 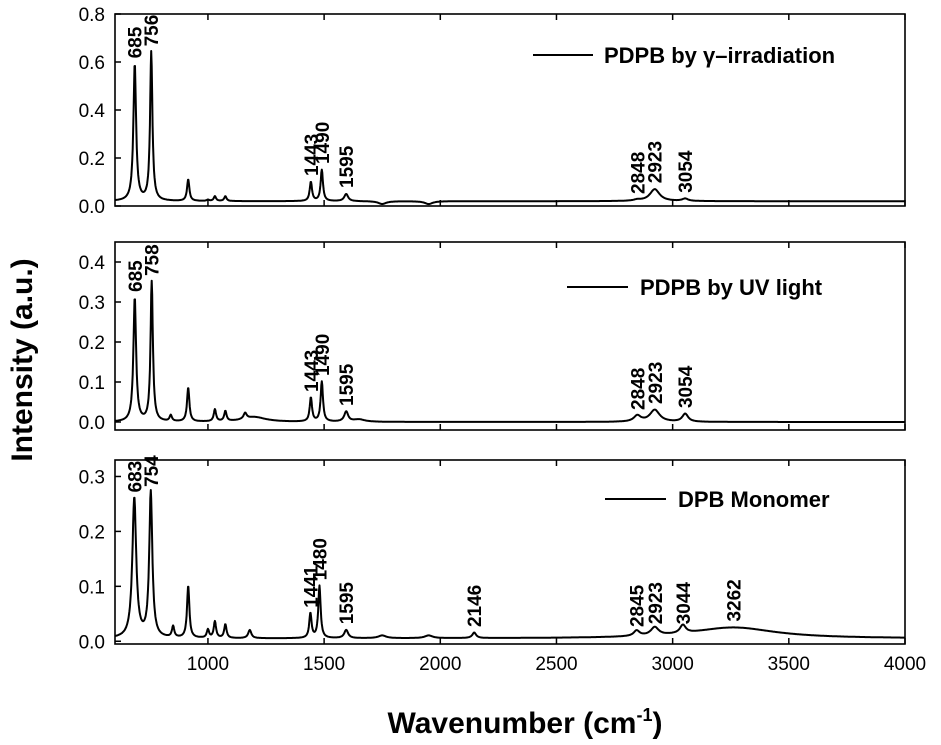 I want to click on peak-label: 756, so click(x=152, y=31).